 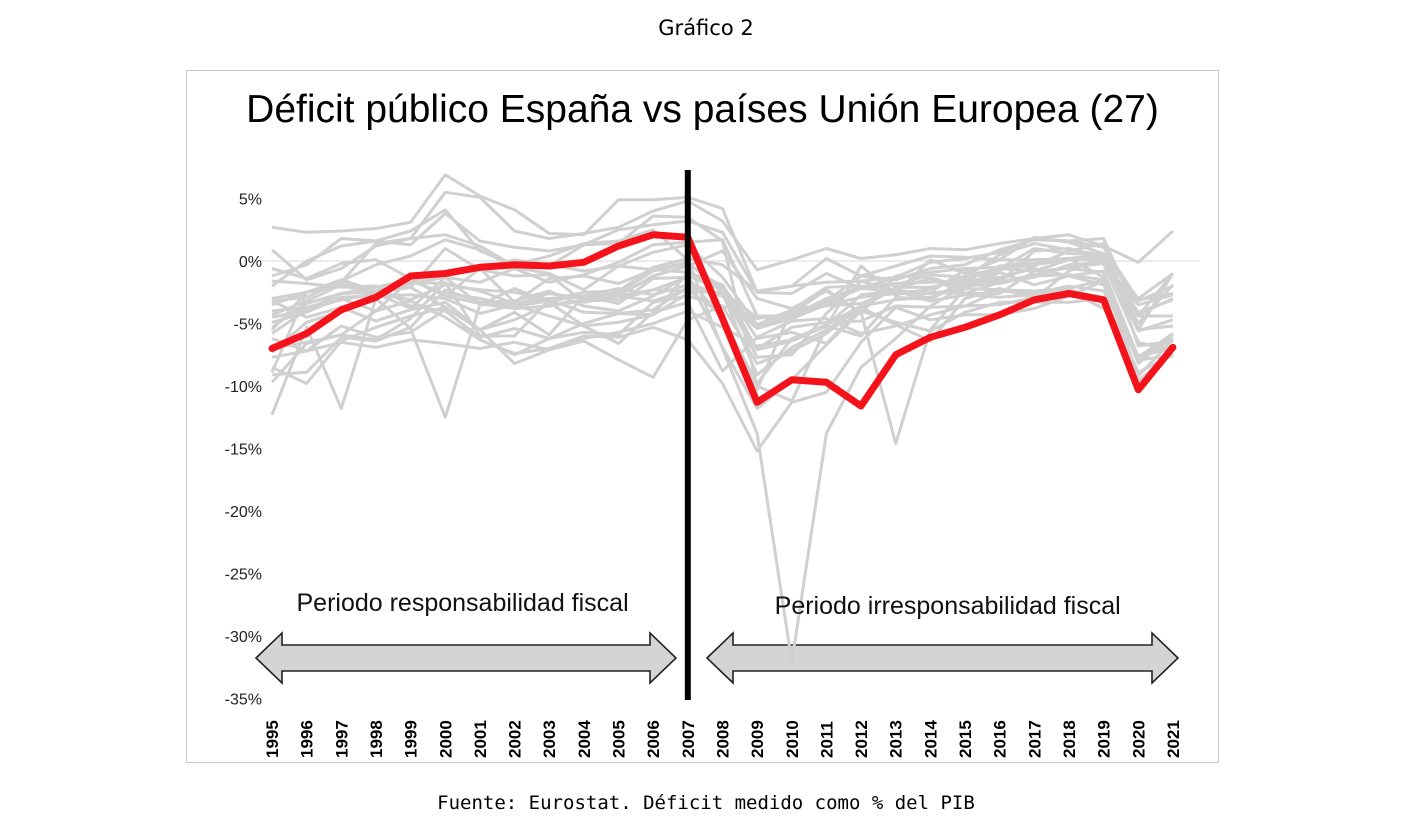 What do you see at coordinates (826, 739) in the screenshot?
I see `x-tick-label: 2011` at bounding box center [826, 739].